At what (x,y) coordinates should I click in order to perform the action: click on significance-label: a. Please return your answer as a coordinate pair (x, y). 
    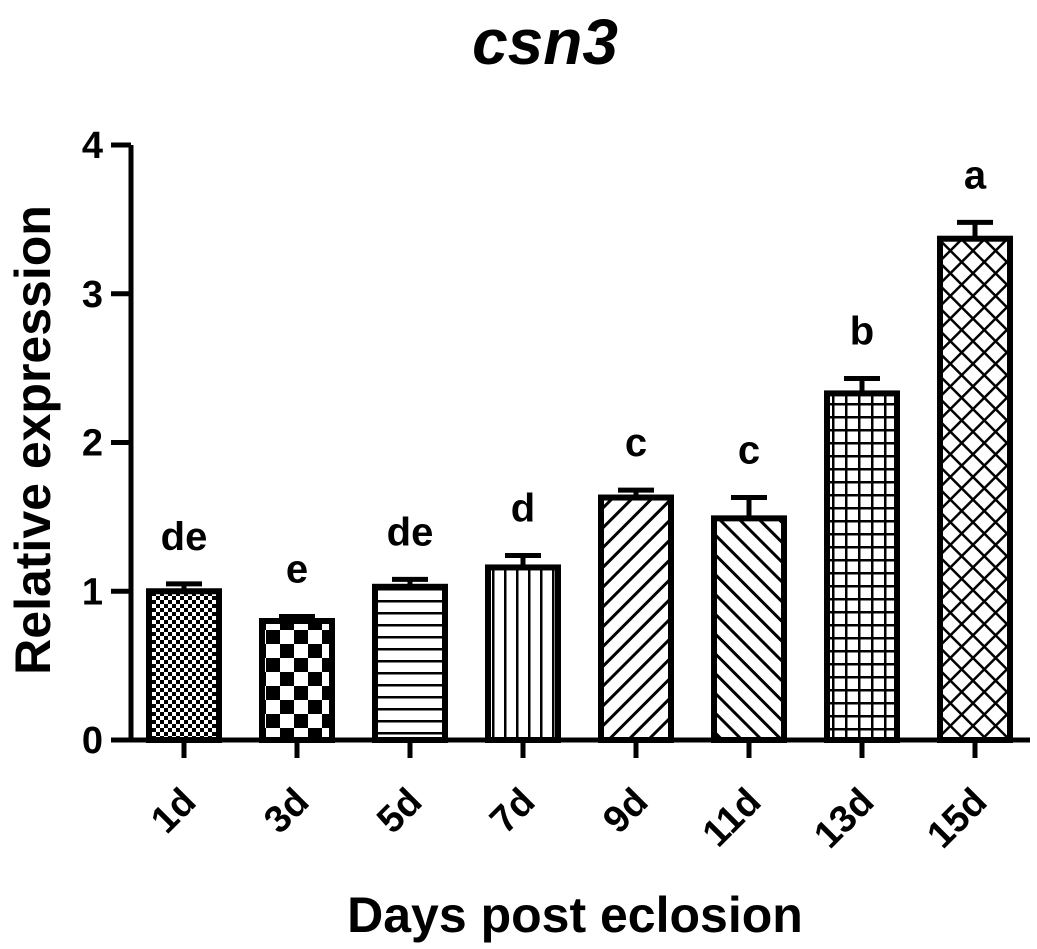
    Looking at the image, I should click on (975, 175).